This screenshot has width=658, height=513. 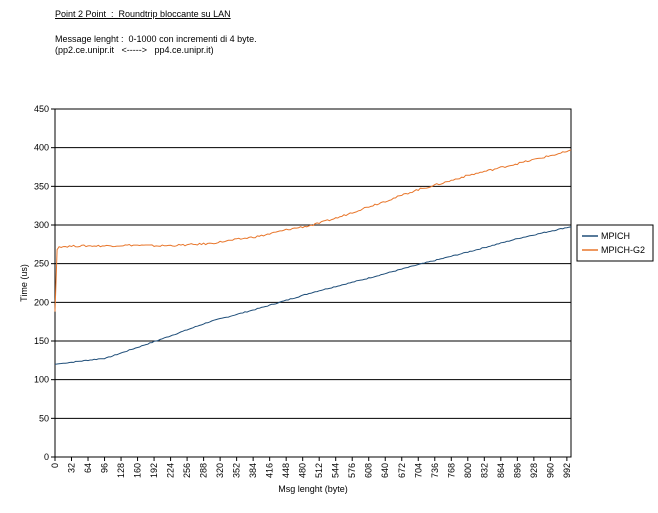 What do you see at coordinates (418, 470) in the screenshot?
I see `x-tick-label: 704` at bounding box center [418, 470].